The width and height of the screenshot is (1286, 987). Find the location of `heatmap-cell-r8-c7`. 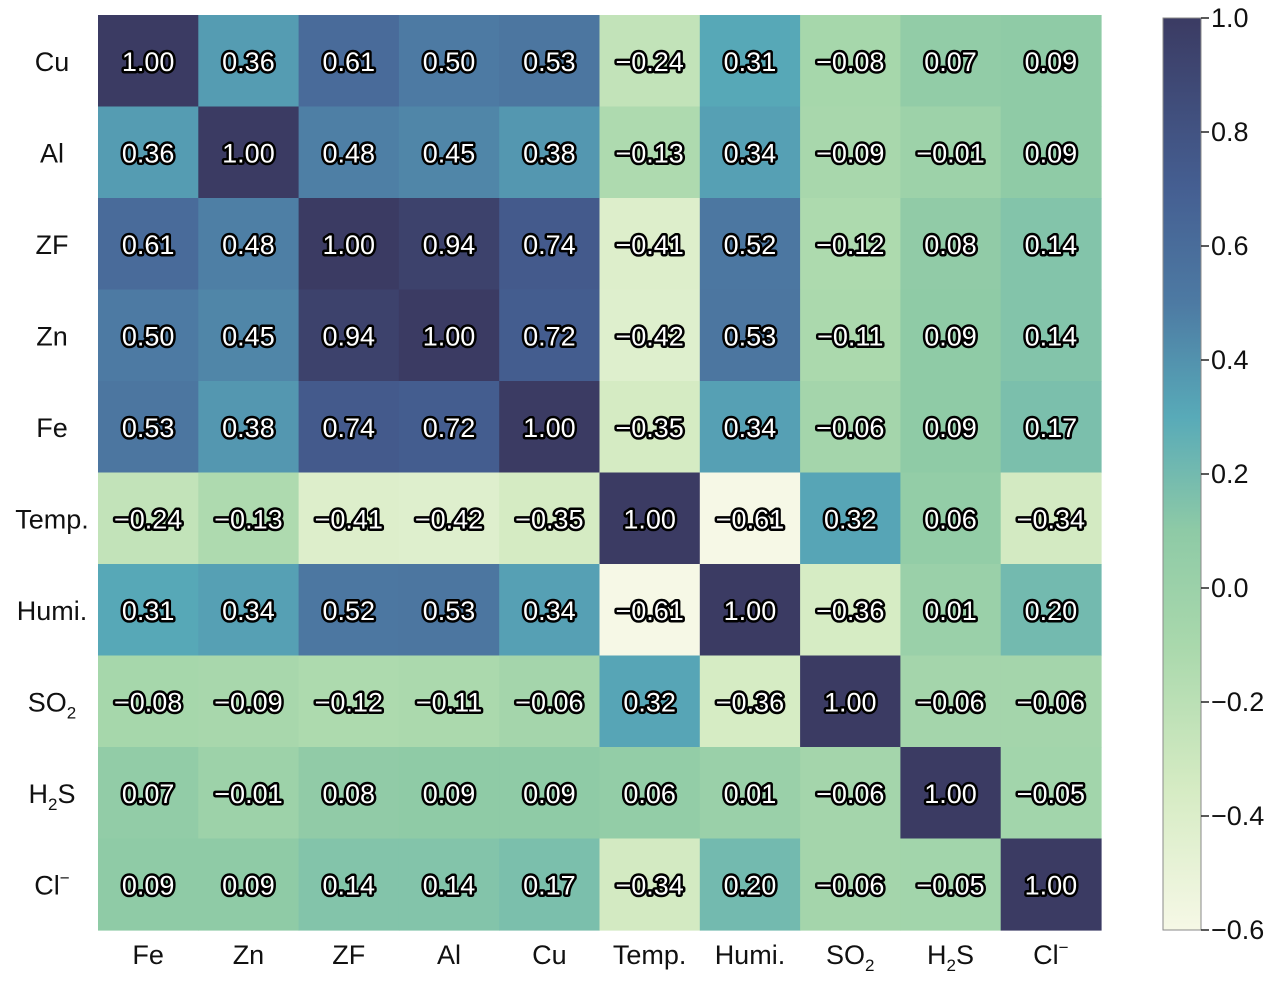

heatmap-cell-r8-c7 is located at coordinates (850, 793).